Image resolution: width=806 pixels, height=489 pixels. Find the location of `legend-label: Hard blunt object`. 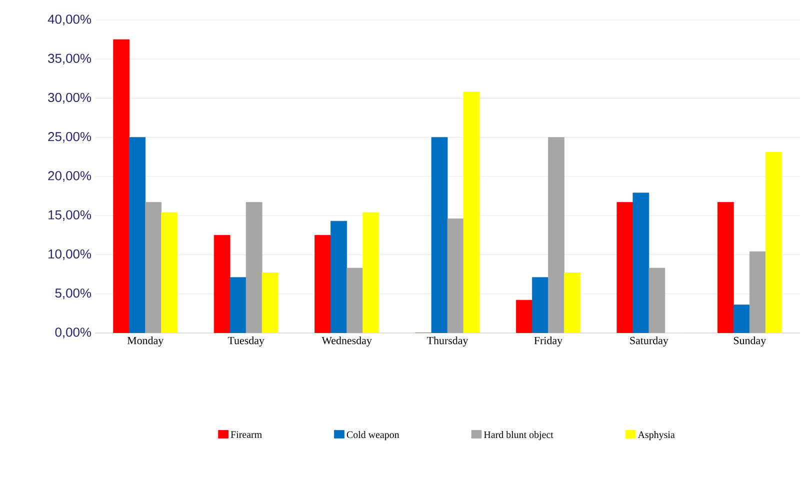

legend-label: Hard blunt object is located at coordinates (519, 435).